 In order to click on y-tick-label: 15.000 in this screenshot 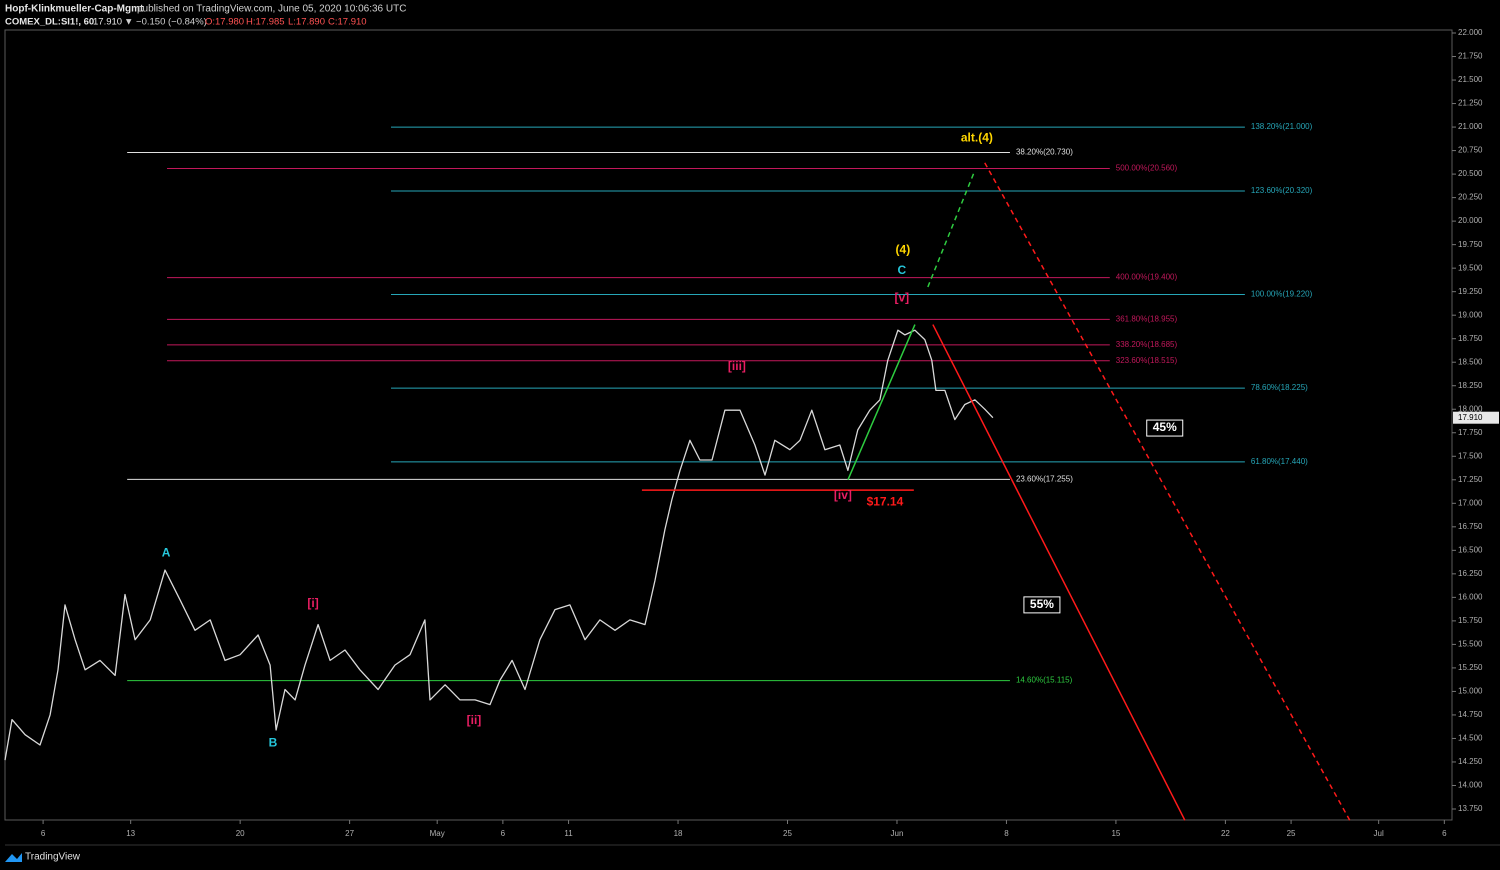, I will do `click(1470, 691)`.